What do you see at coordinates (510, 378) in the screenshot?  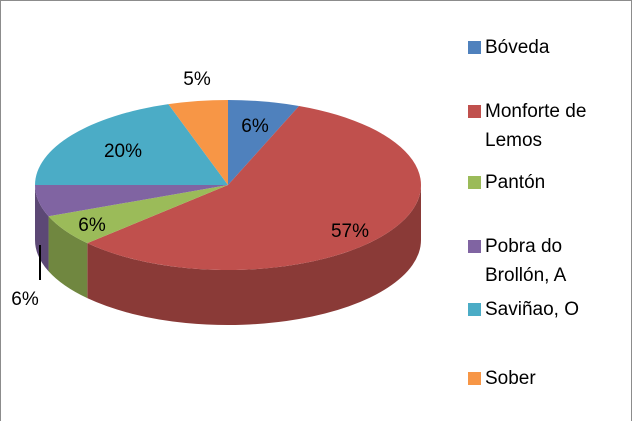 I see `legend-label: Sober` at bounding box center [510, 378].